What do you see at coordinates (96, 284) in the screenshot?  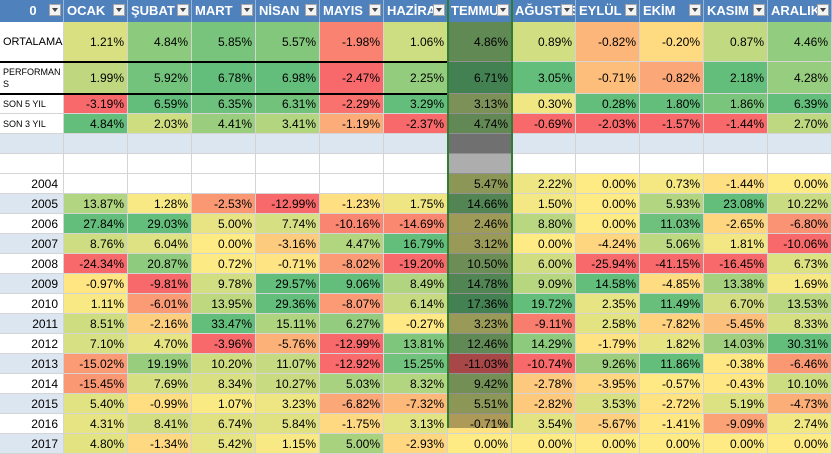 I see `year-cell: -0.97%` at bounding box center [96, 284].